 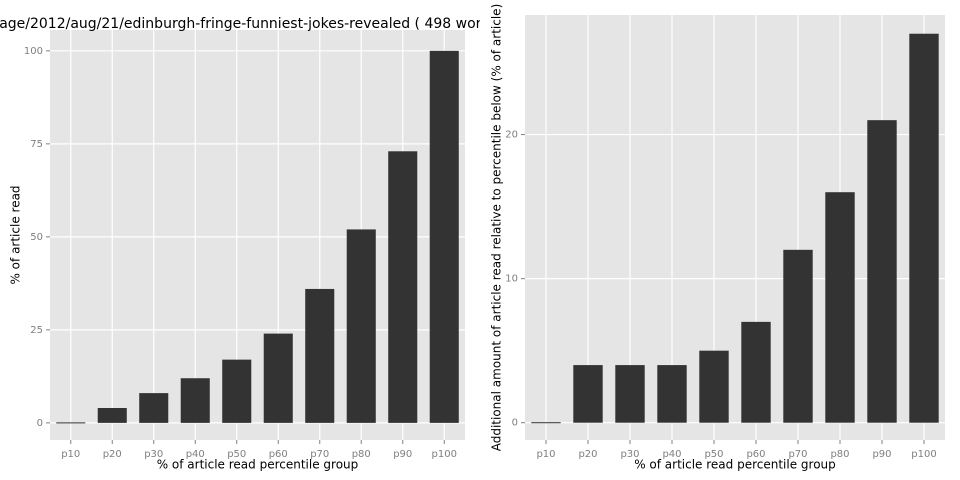 What do you see at coordinates (36, 144) in the screenshot?
I see `y-tick-label: 75` at bounding box center [36, 144].